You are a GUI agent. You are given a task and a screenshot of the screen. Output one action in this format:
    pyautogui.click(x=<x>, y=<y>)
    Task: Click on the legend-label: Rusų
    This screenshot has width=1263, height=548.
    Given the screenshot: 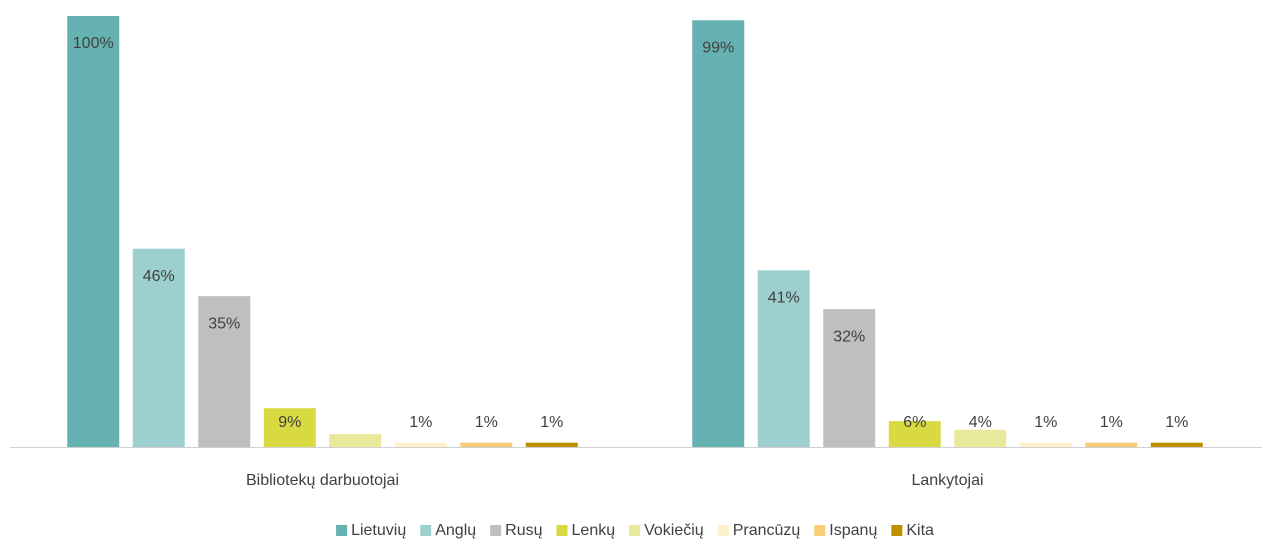 What is the action you would take?
    pyautogui.click(x=523, y=530)
    